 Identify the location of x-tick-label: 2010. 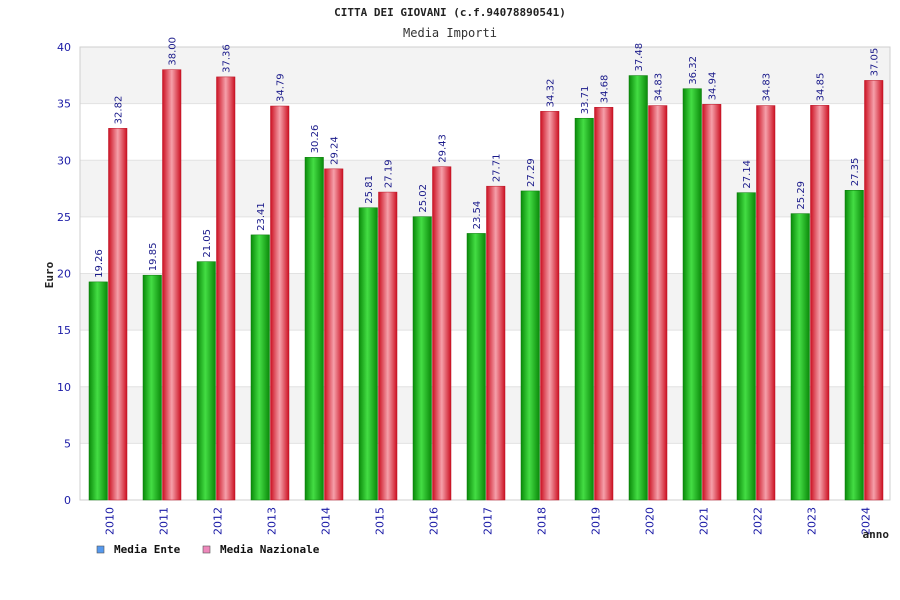
(110, 521).